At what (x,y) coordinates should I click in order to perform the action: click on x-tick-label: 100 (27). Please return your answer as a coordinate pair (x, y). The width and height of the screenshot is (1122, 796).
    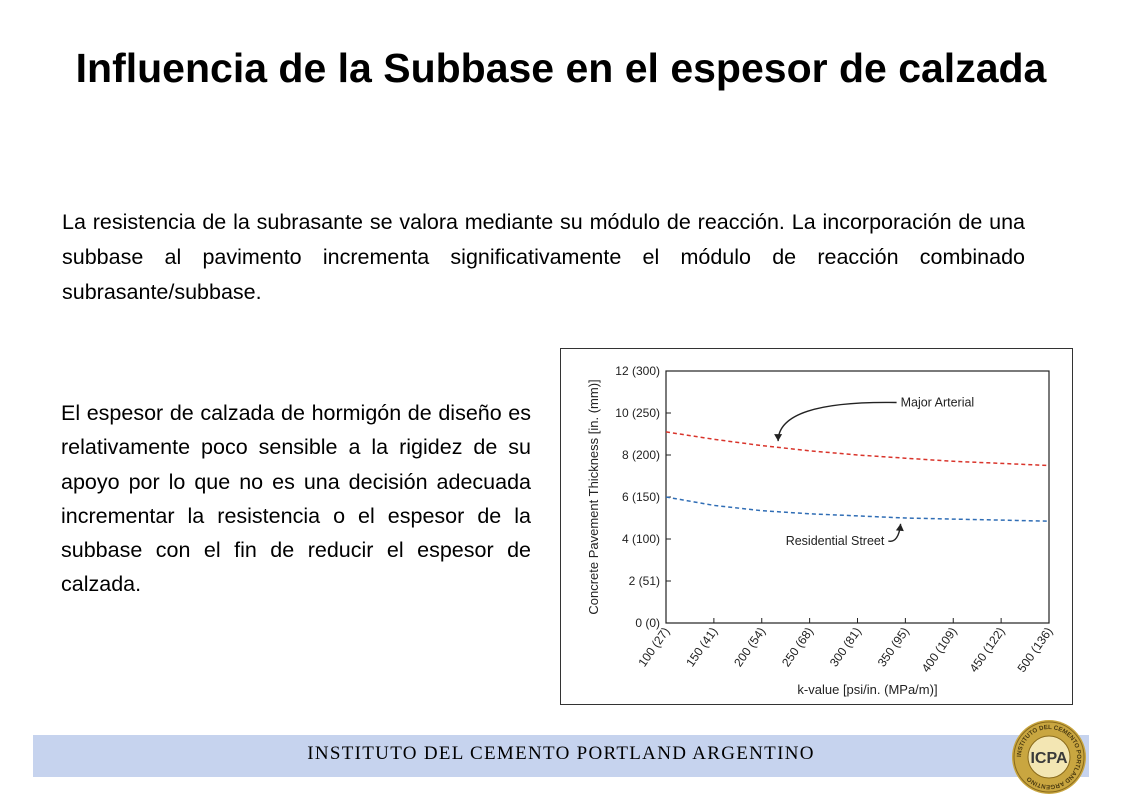
    Looking at the image, I should click on (653, 647).